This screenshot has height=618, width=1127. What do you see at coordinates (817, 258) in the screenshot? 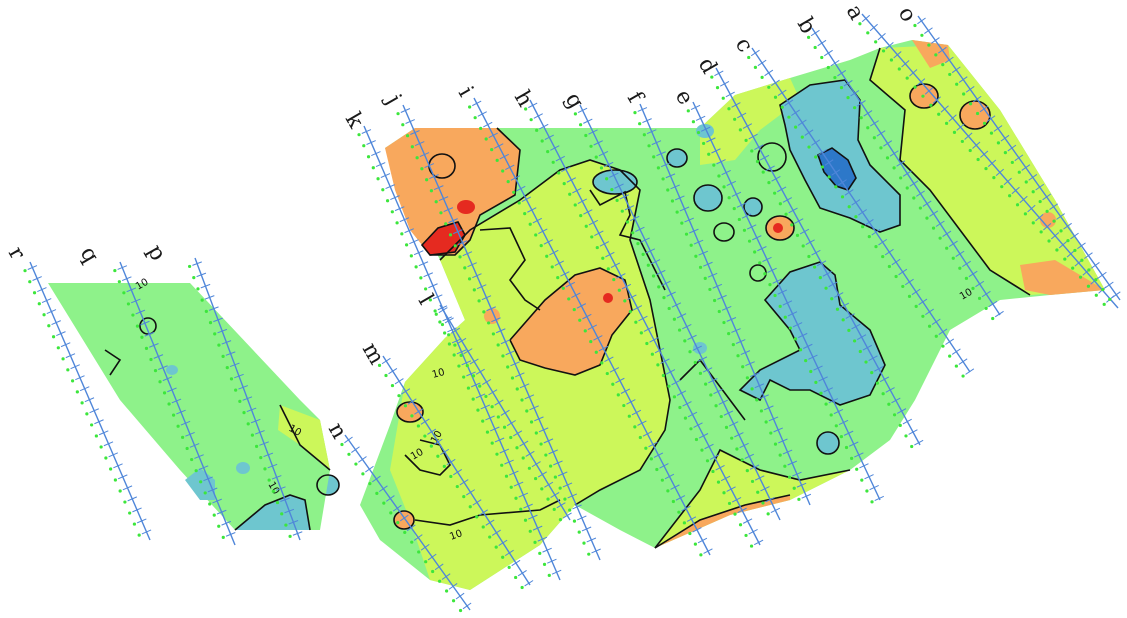
I see `survey-line-d` at bounding box center [817, 258].